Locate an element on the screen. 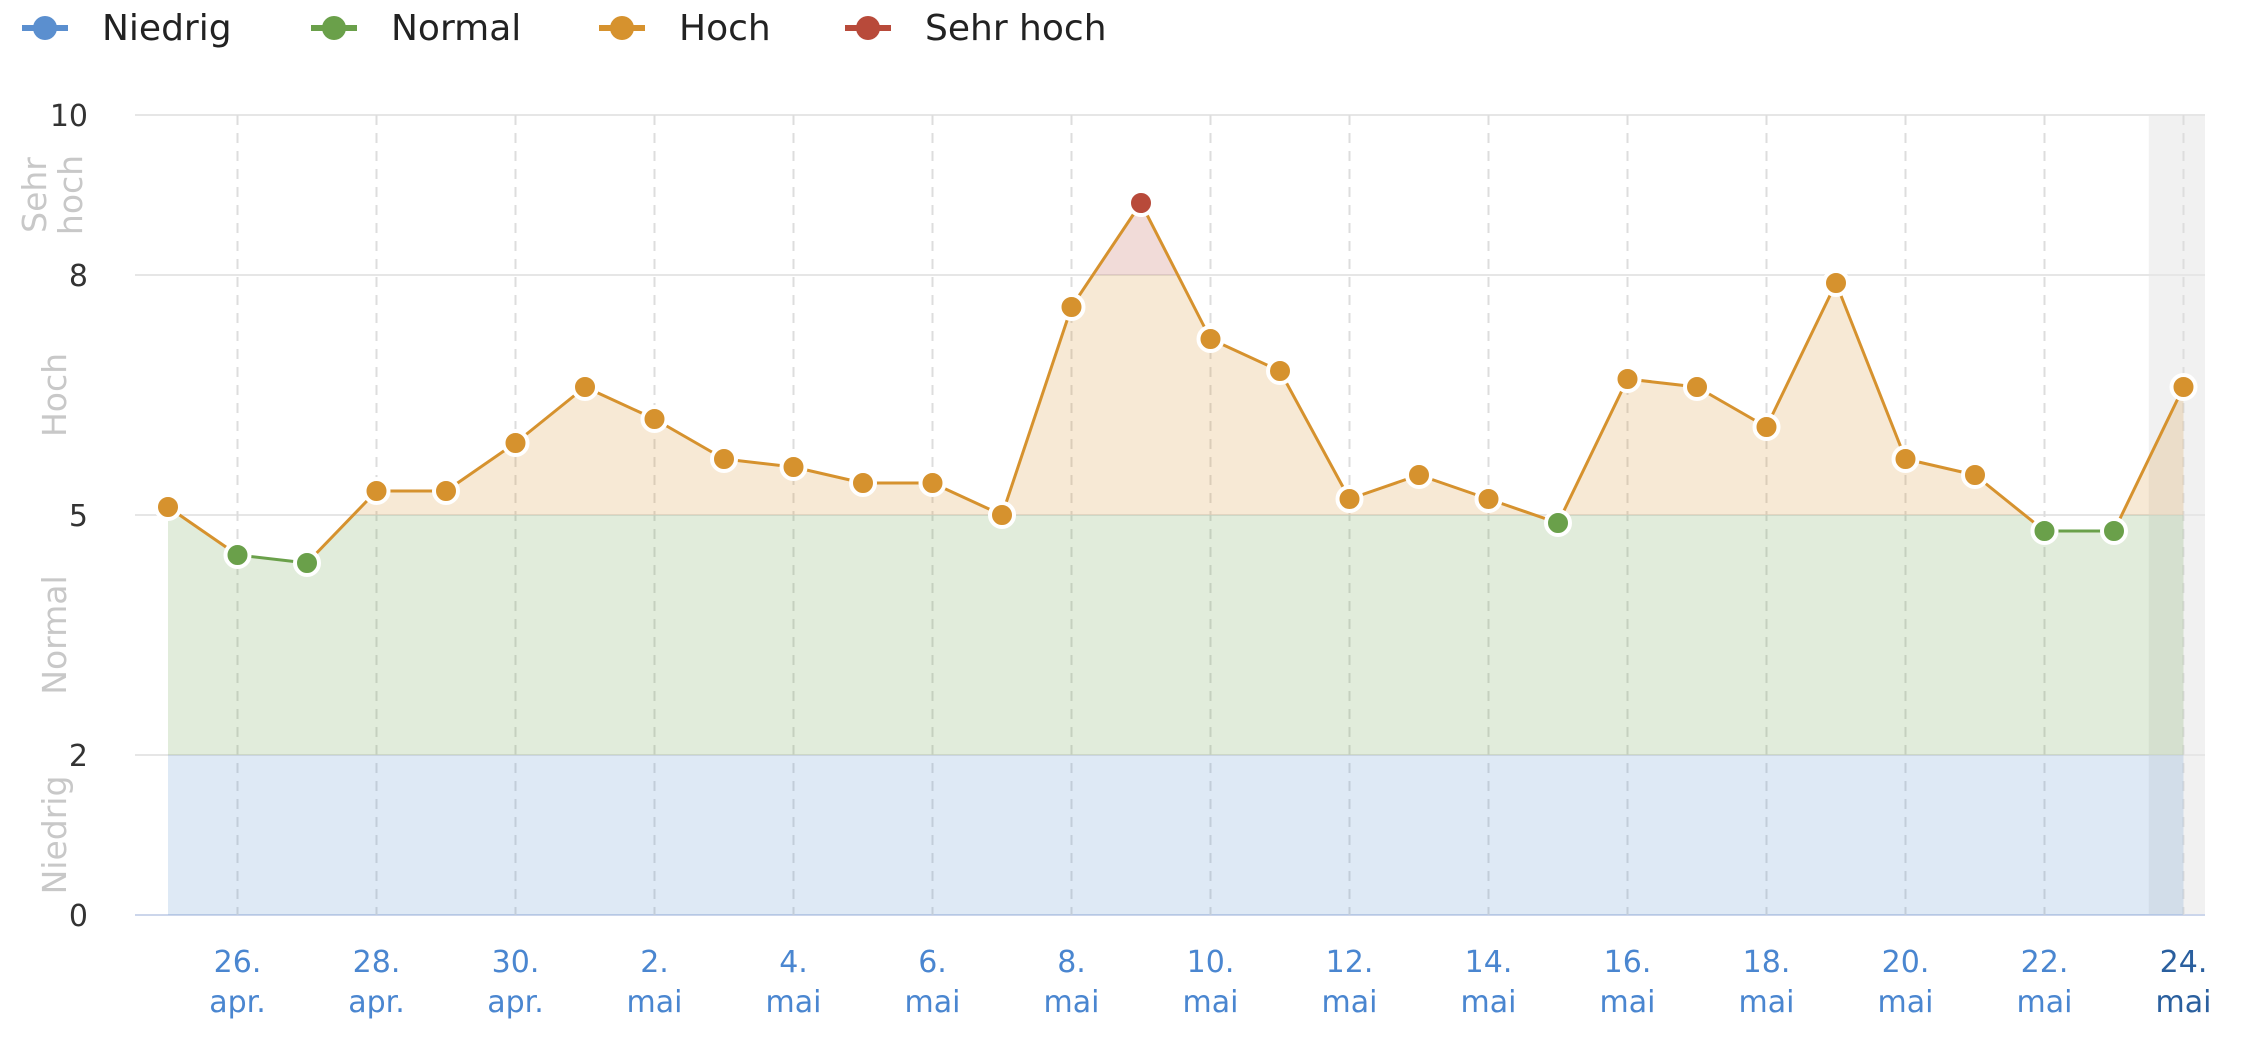 This screenshot has width=2241, height=1056. legend-label: Sehr hoch is located at coordinates (1016, 28).